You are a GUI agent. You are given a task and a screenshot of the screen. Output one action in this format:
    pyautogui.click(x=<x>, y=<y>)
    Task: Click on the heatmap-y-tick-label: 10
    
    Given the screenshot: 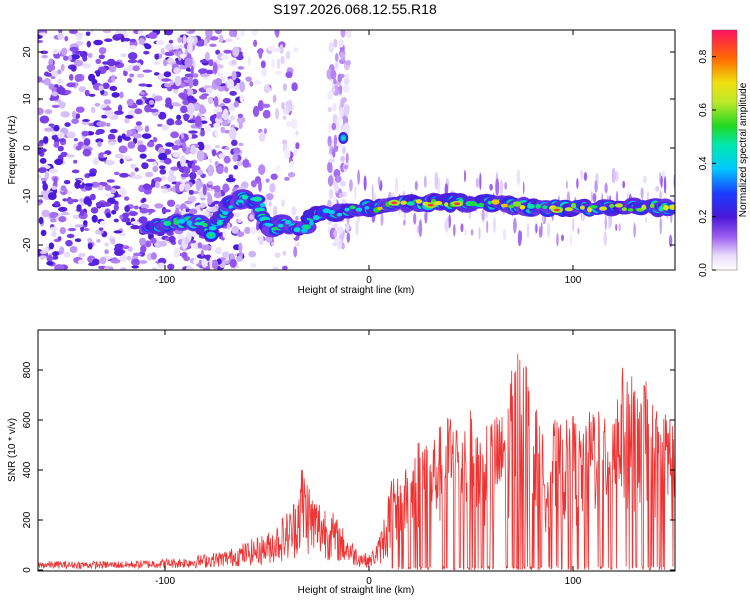 What is the action you would take?
    pyautogui.click(x=27, y=99)
    